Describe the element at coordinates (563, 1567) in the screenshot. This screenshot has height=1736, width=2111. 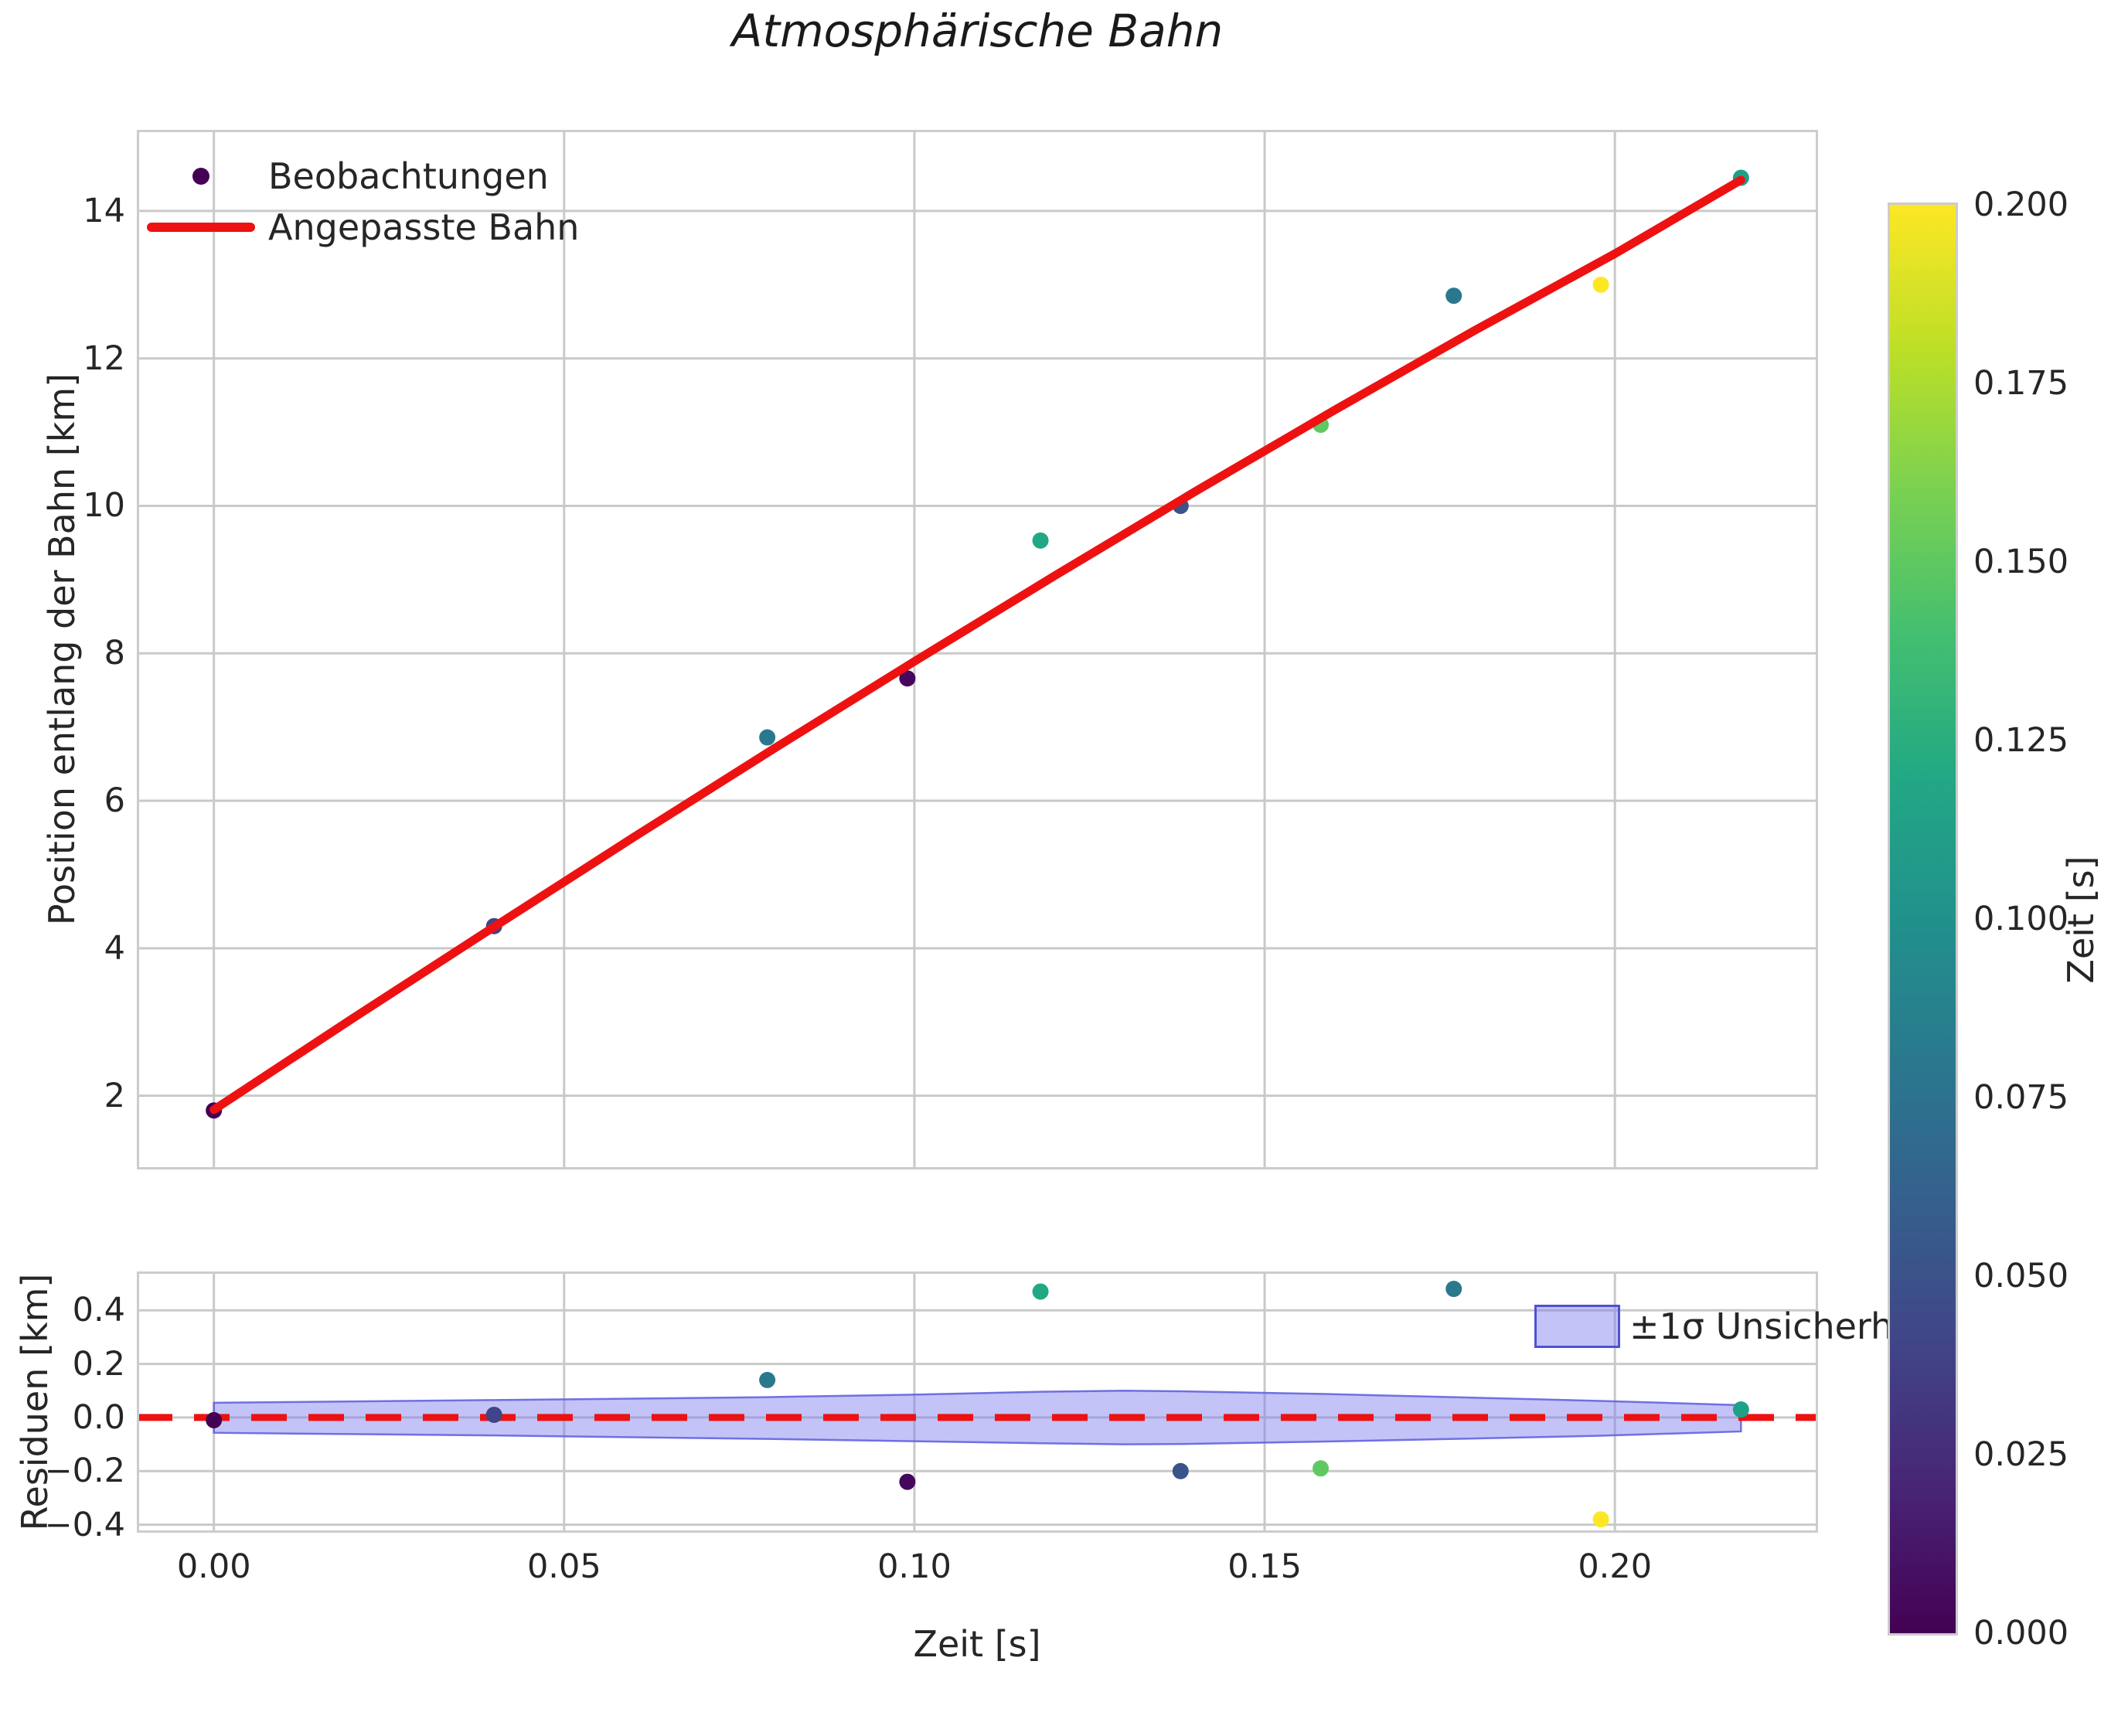
I see `x-tick-label: 0.05` at that location.